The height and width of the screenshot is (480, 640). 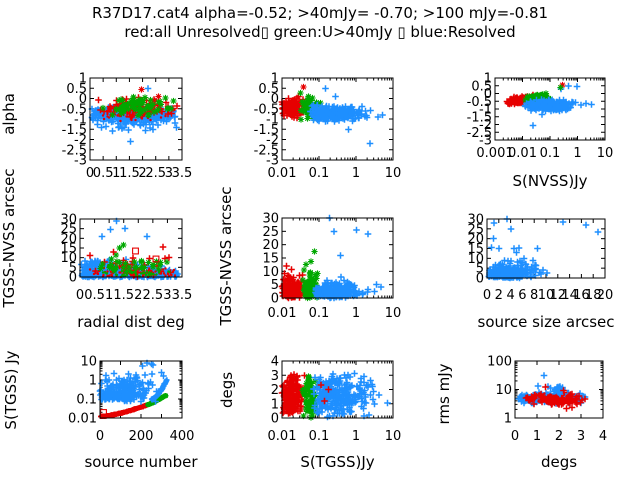 What do you see at coordinates (337, 462) in the screenshot?
I see `x-axis-title: S(TGSS)Jy` at bounding box center [337, 462].